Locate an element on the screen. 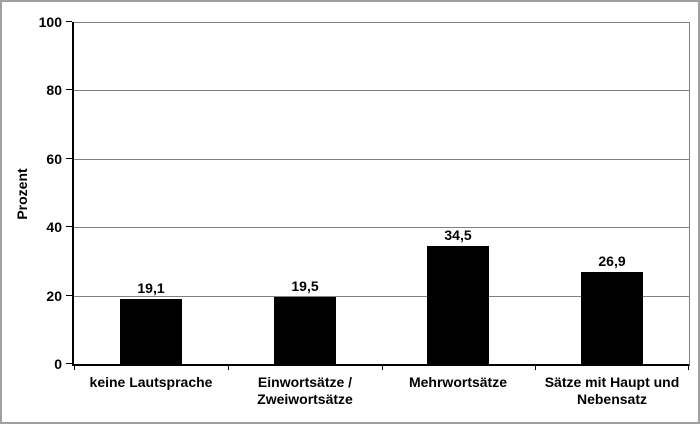  y-axis-tick-label: 20 is located at coordinates (54, 295).